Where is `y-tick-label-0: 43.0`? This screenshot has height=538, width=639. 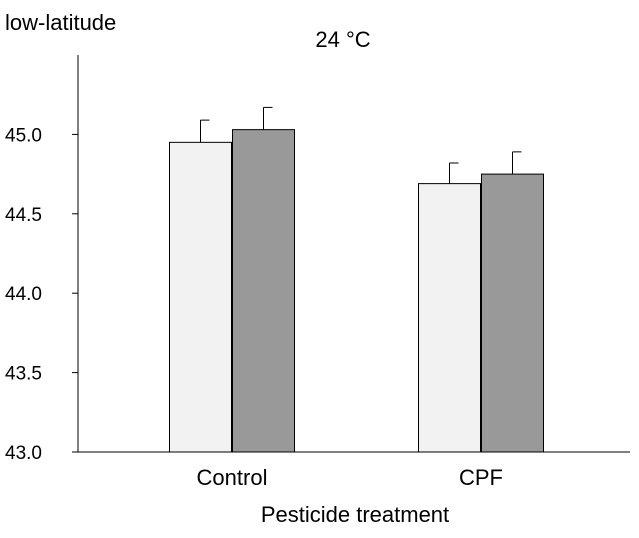 y-tick-label-0: 43.0 is located at coordinates (23, 453).